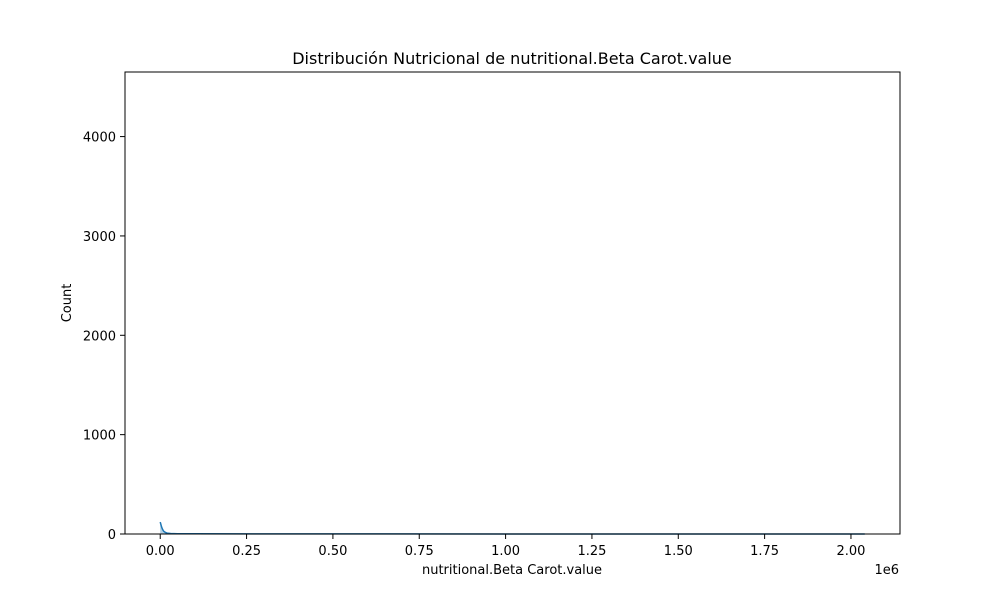  I want to click on x-tick-label: 0.00, so click(160, 551).